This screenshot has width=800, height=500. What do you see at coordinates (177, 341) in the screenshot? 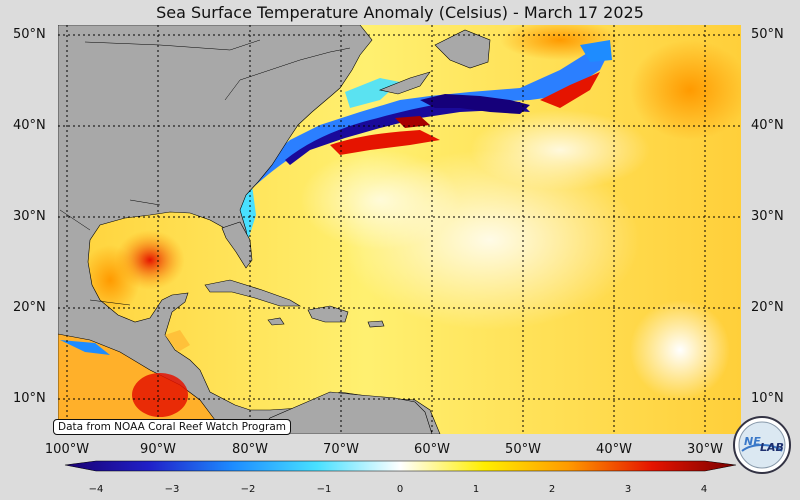
I see `gulf-of-honduras` at bounding box center [177, 341].